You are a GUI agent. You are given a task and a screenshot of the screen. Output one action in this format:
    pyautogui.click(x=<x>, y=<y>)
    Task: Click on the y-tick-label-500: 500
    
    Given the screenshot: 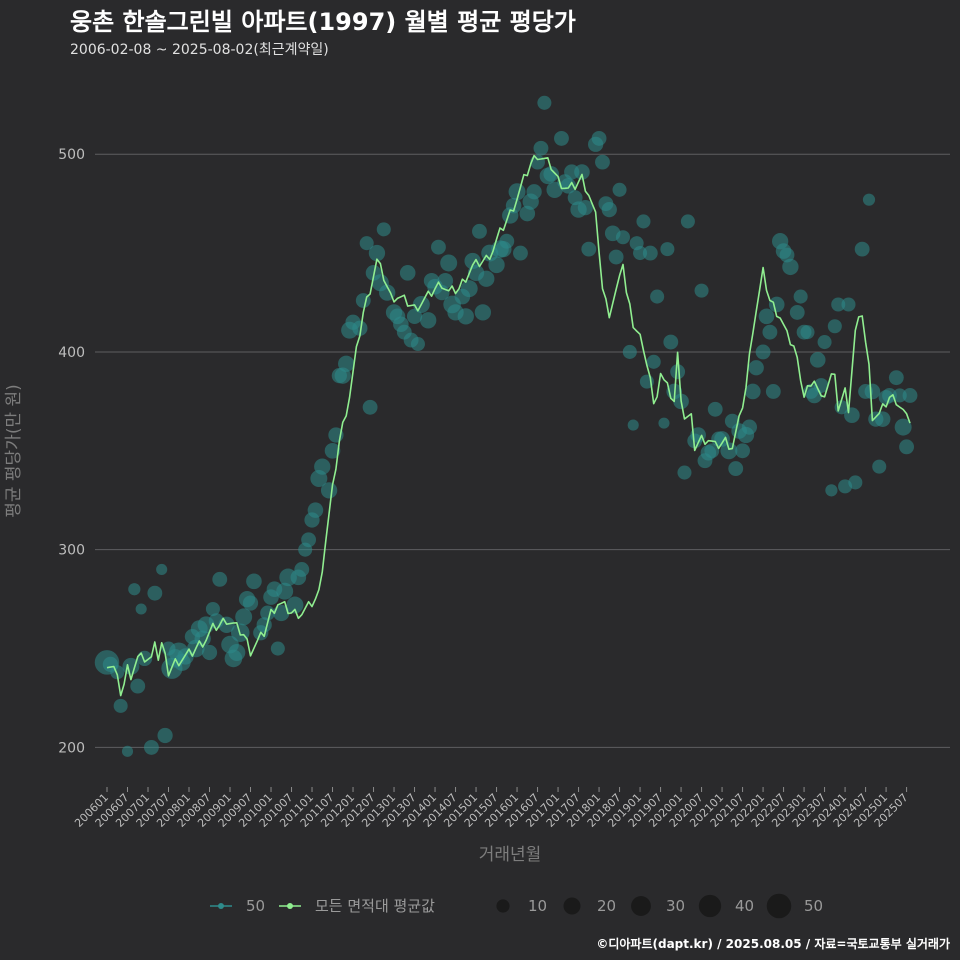 What is the action you would take?
    pyautogui.click(x=71, y=155)
    